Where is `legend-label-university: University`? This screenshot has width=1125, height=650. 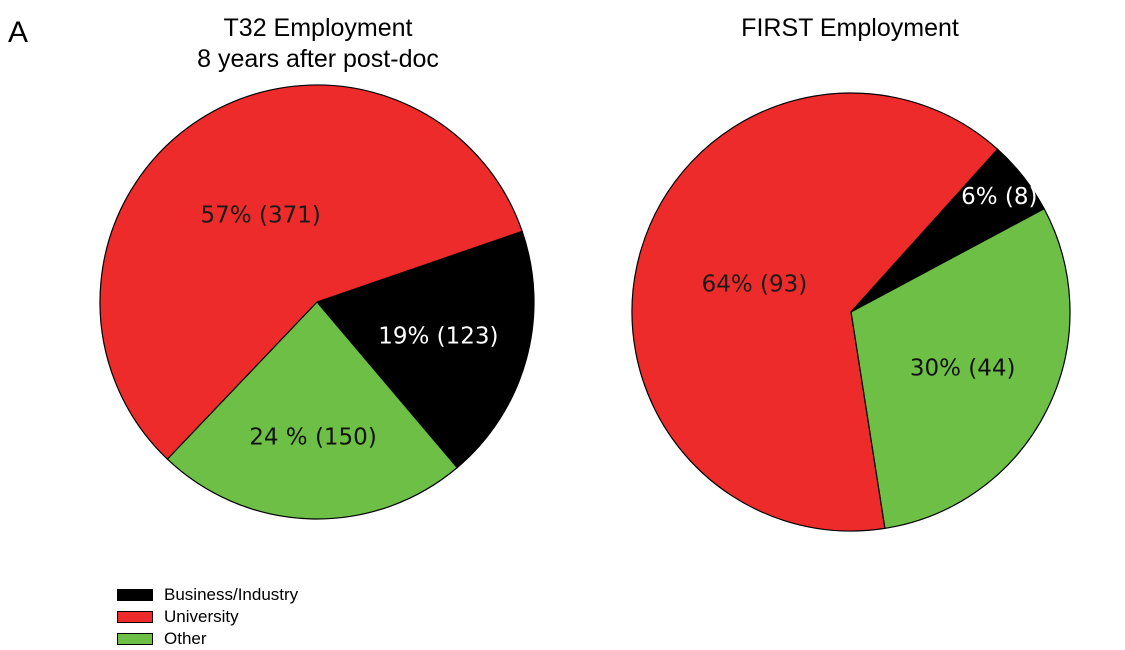
legend-label-university: University is located at coordinates (201, 616).